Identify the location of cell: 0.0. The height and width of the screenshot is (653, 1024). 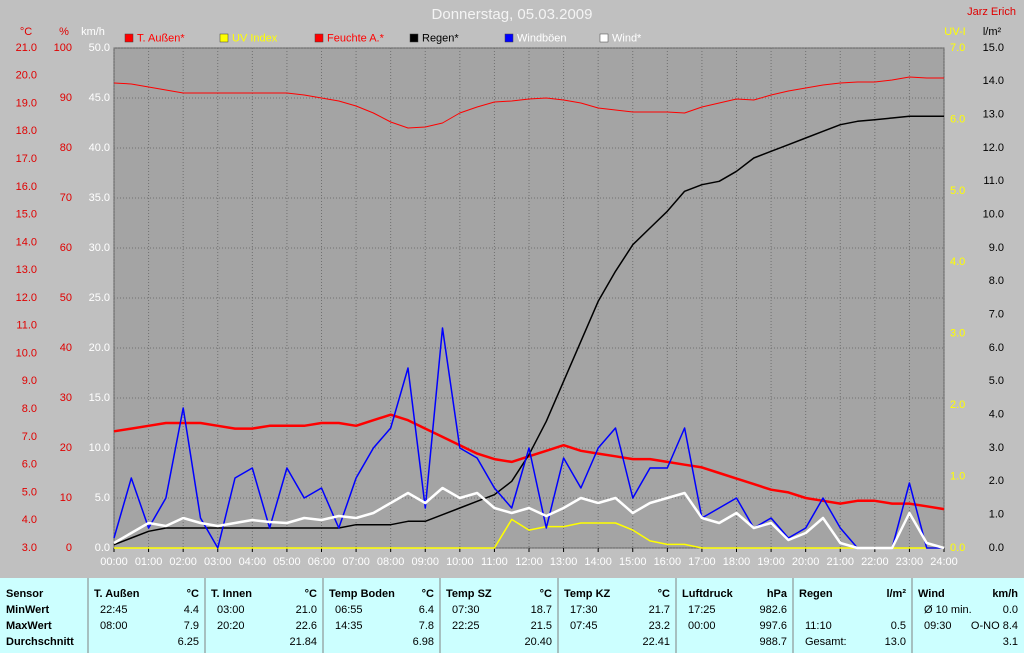
(1010, 610).